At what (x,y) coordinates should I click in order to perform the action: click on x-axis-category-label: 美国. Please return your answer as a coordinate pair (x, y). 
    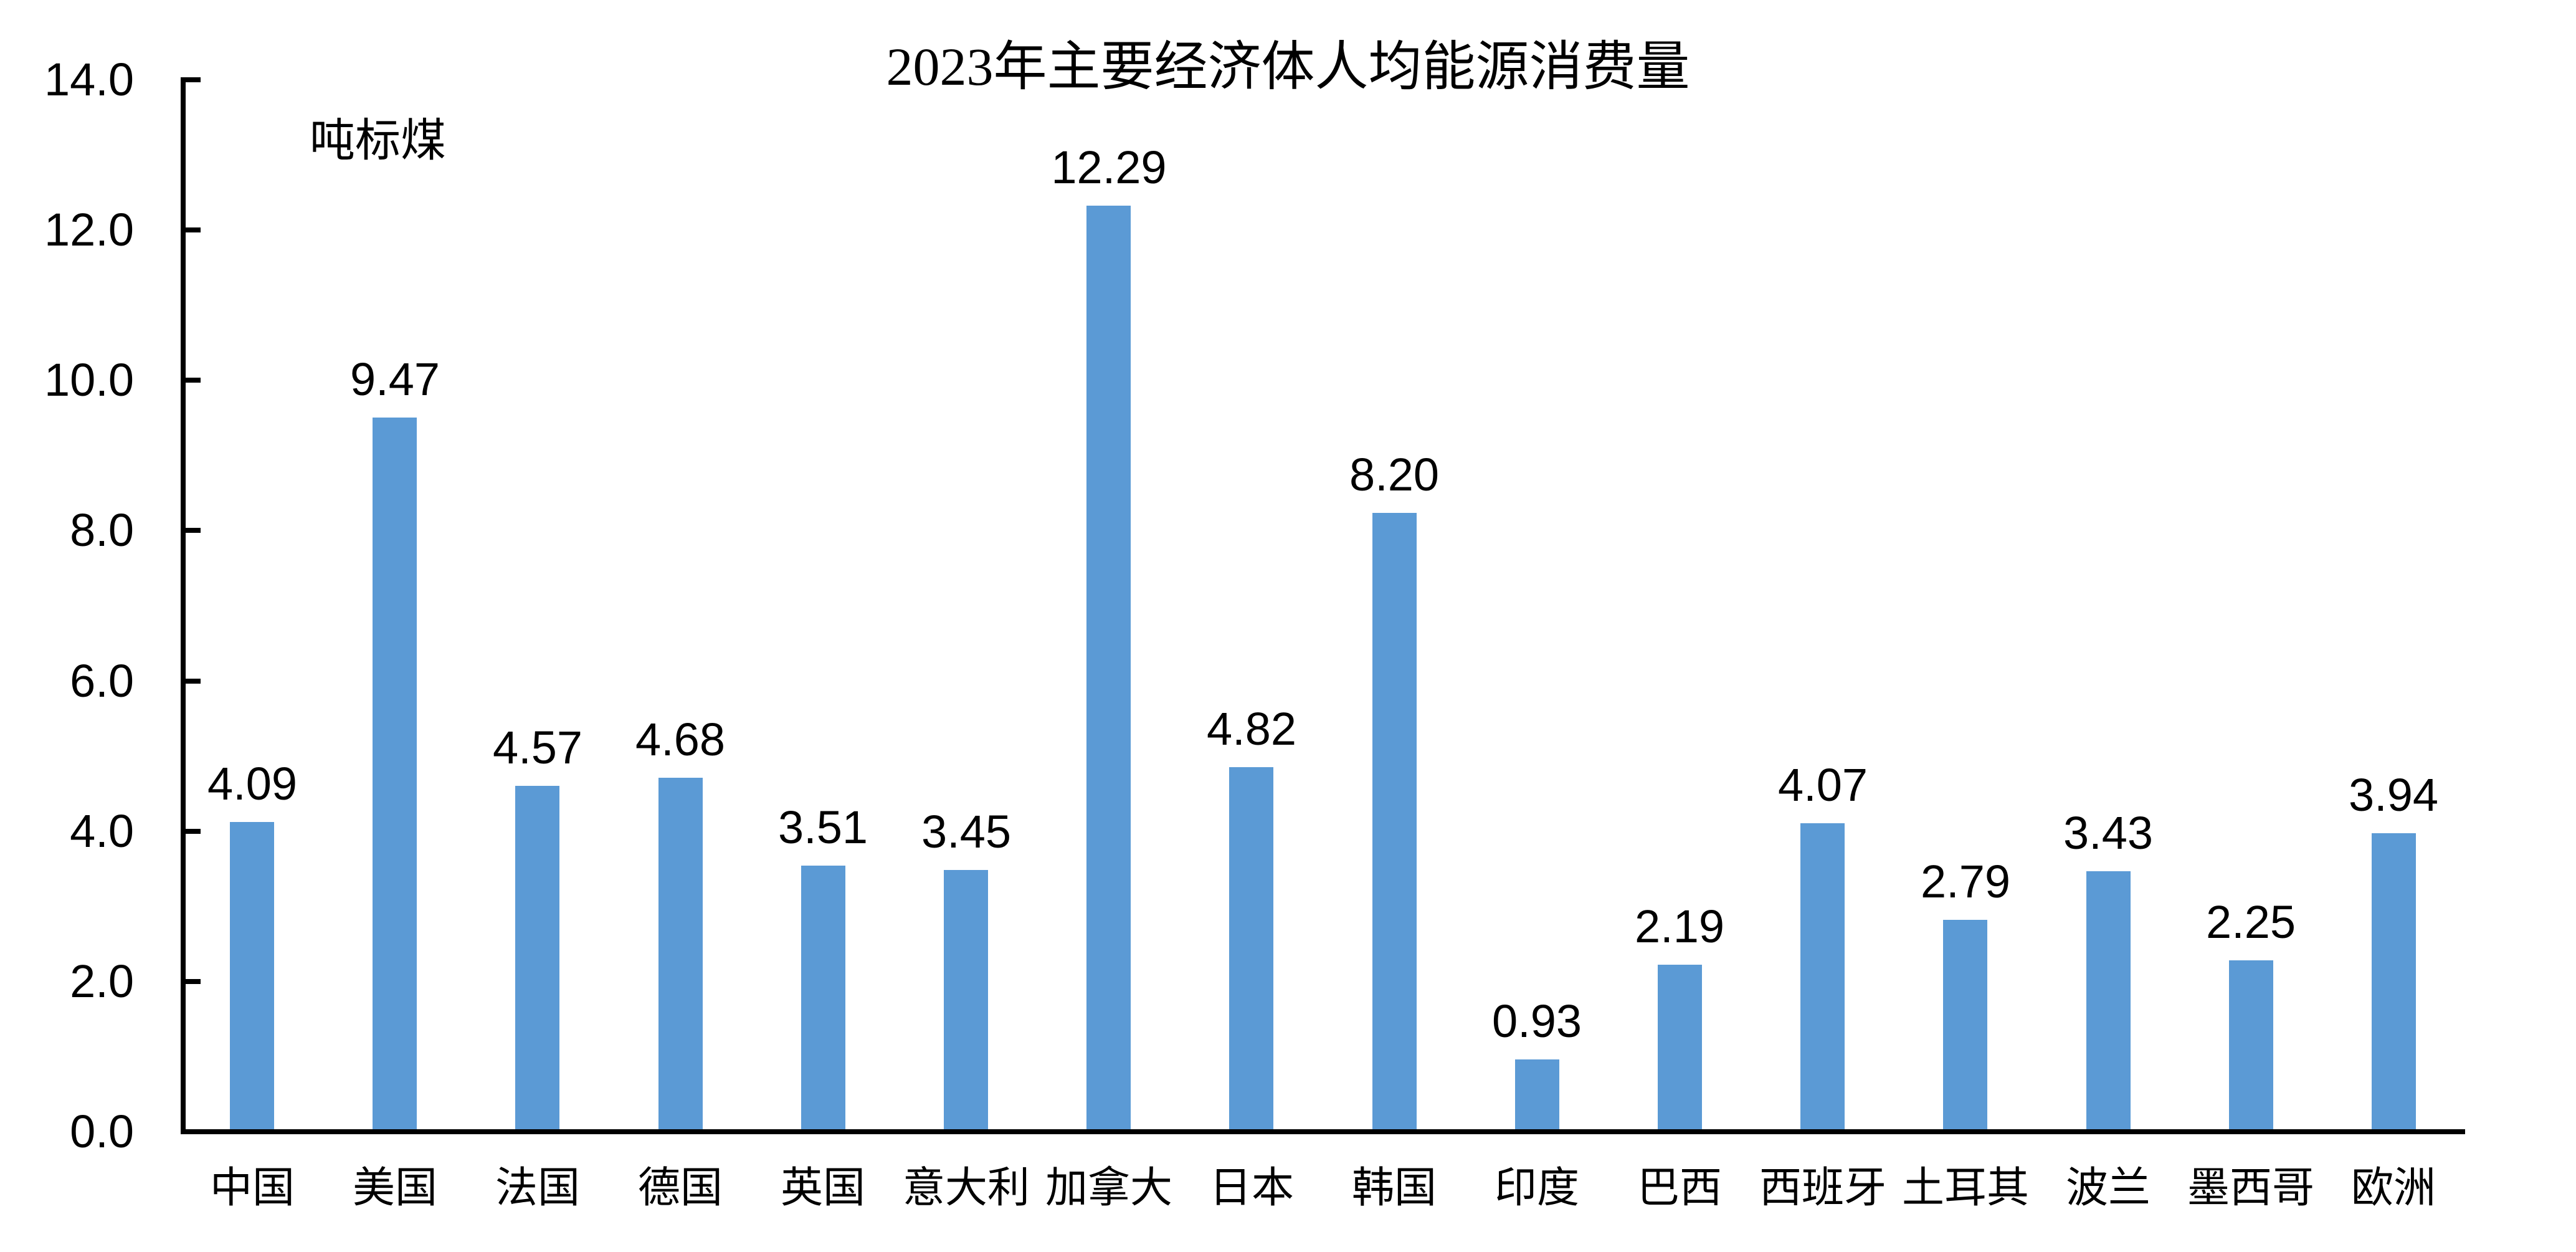
    Looking at the image, I should click on (394, 1187).